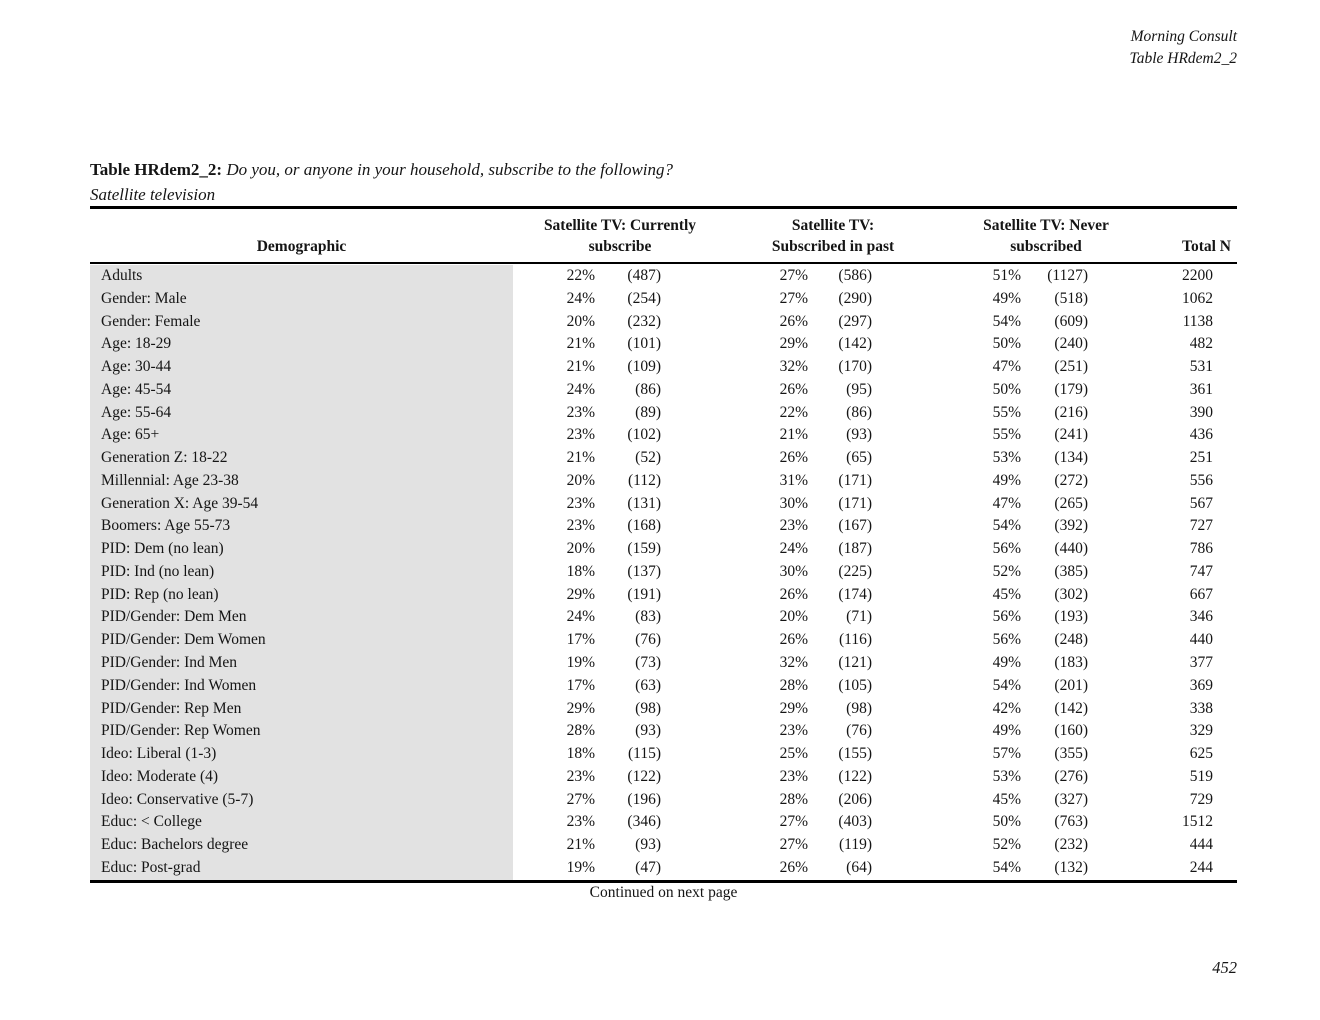 This screenshot has width=1320, height=1020. I want to click on n-never-subscribed: (272), so click(1071, 480).